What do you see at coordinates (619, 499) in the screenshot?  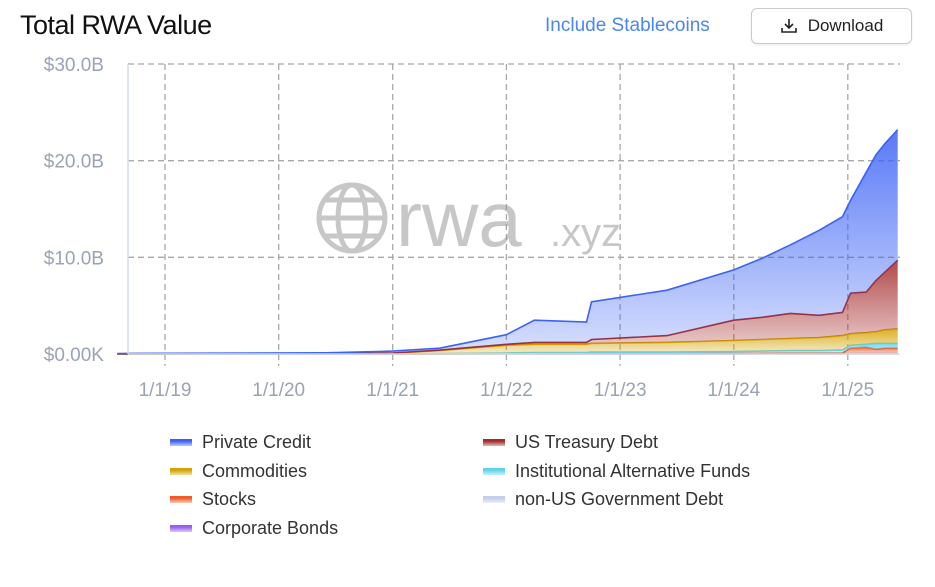 I see `legend-label: non-US Government Debt` at bounding box center [619, 499].